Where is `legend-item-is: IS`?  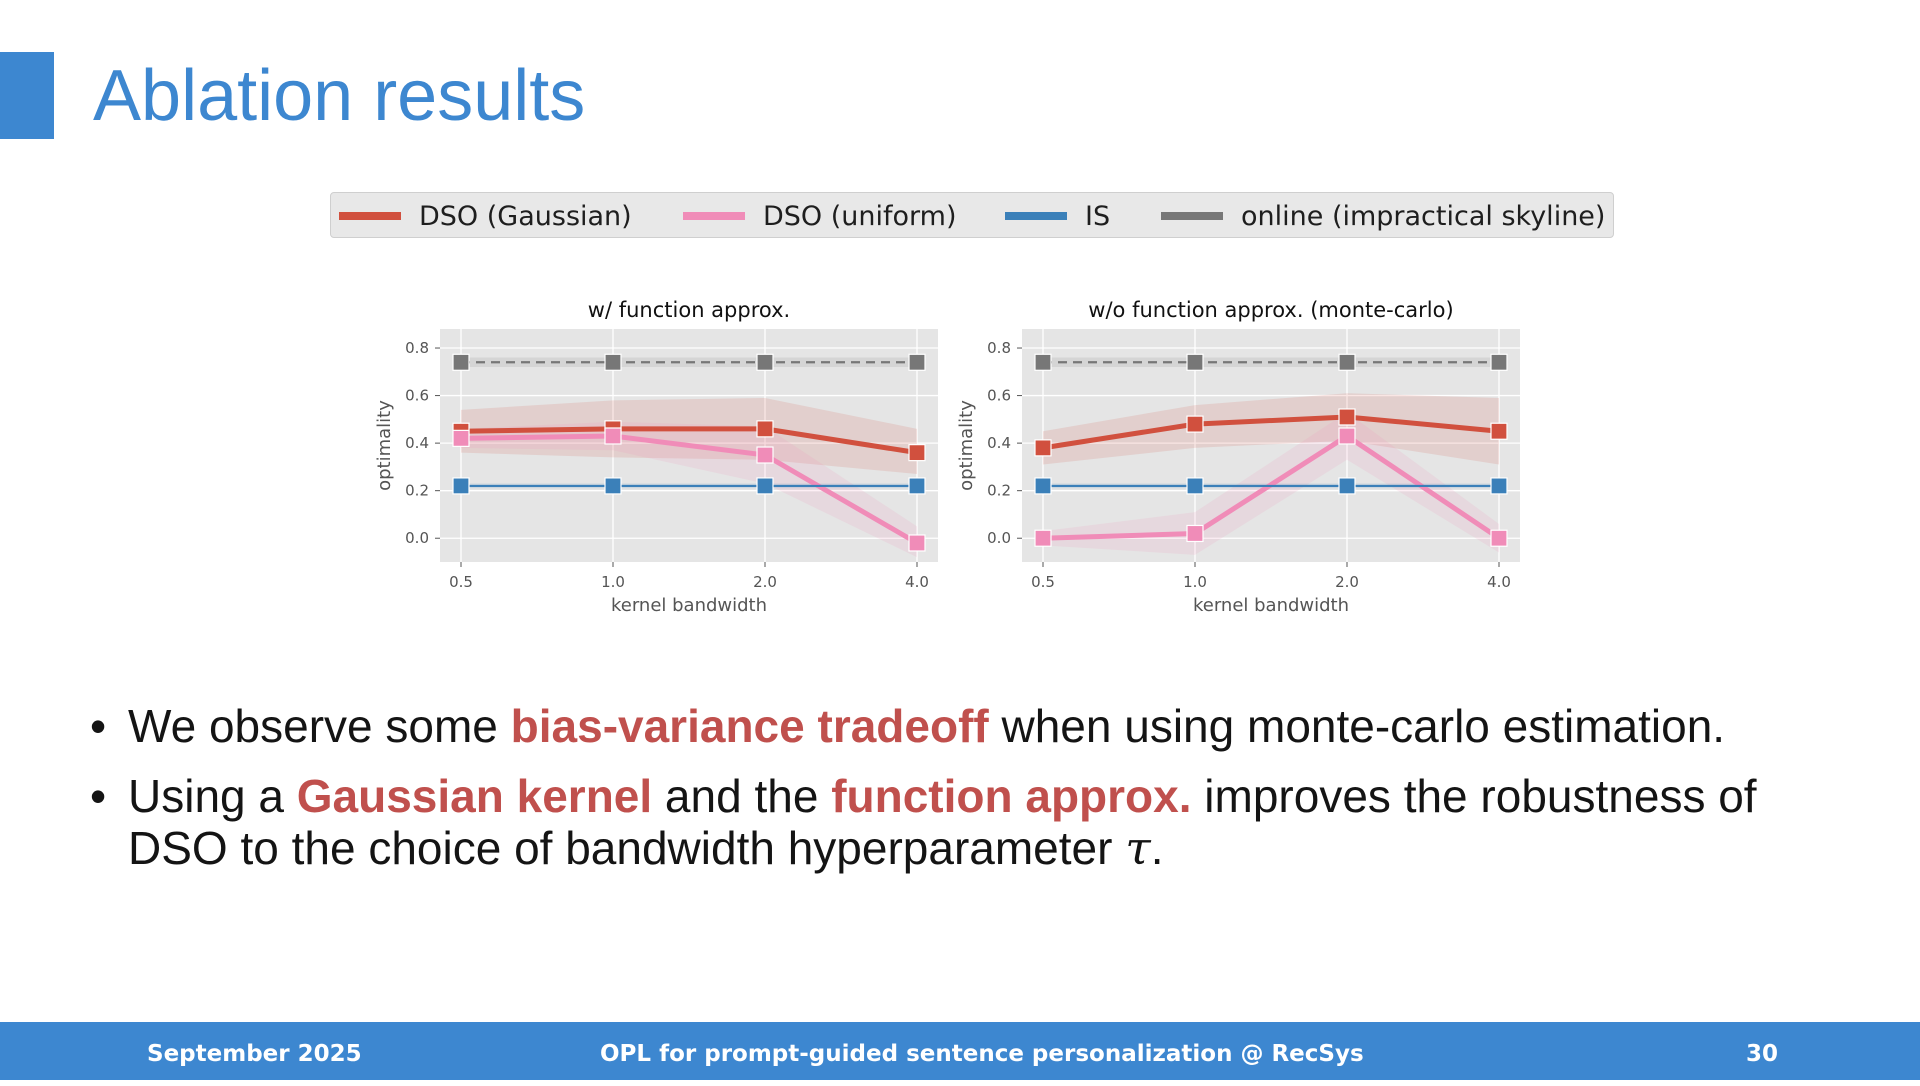
legend-item-is: IS is located at coordinates (1057, 216).